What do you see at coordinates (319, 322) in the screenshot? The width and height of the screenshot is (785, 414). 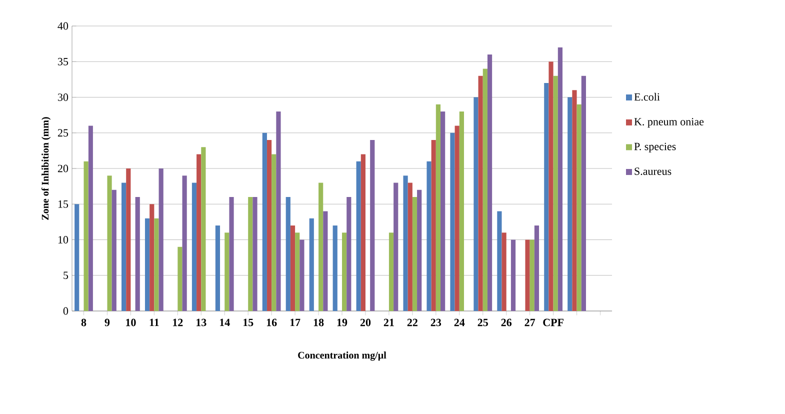 I see `x-tick-label: 18` at bounding box center [319, 322].